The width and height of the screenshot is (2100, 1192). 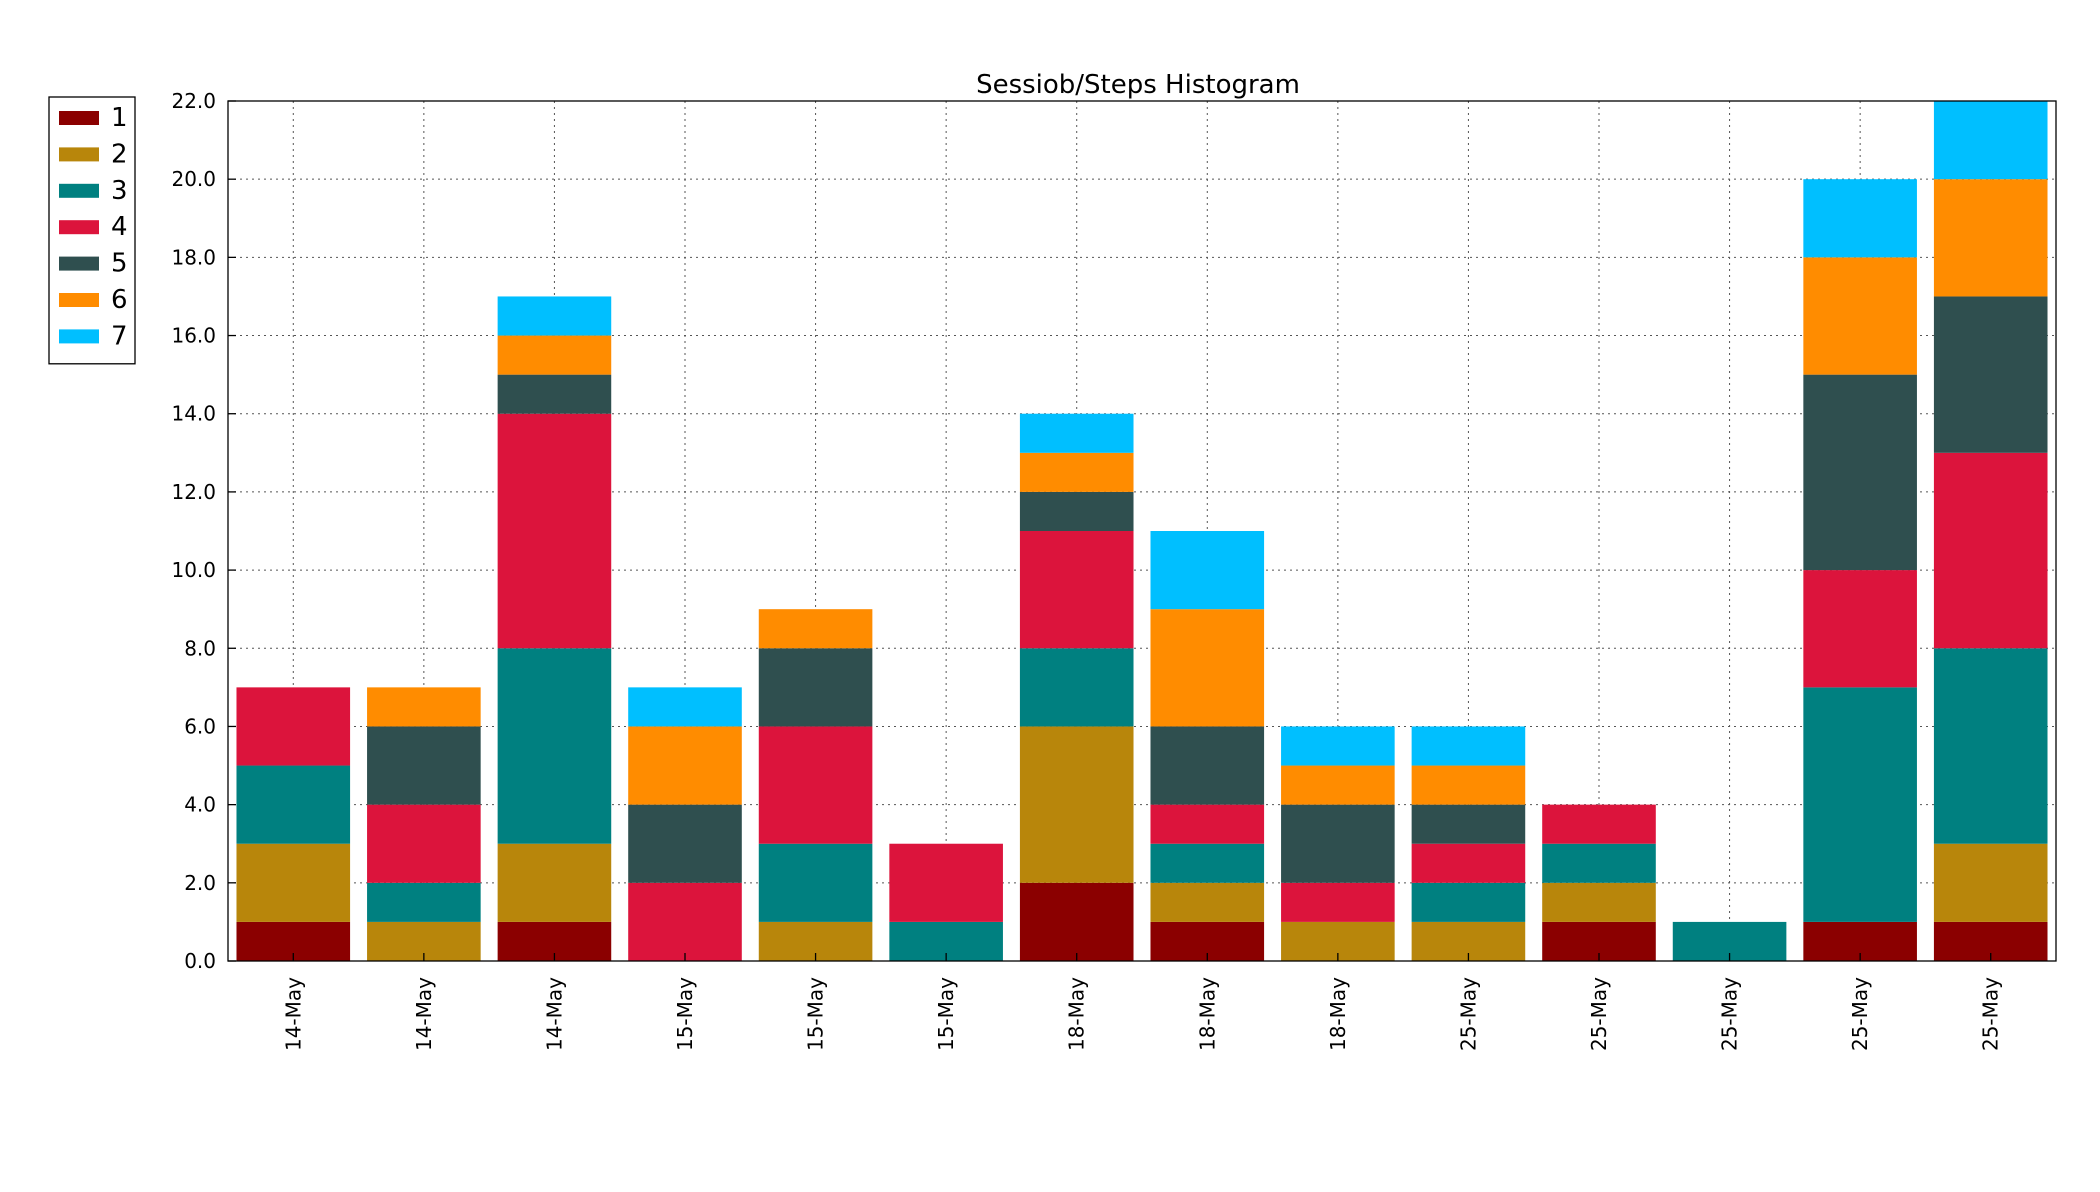 I want to click on legend: 1 2 3 4 5 6 7, so click(x=92, y=230).